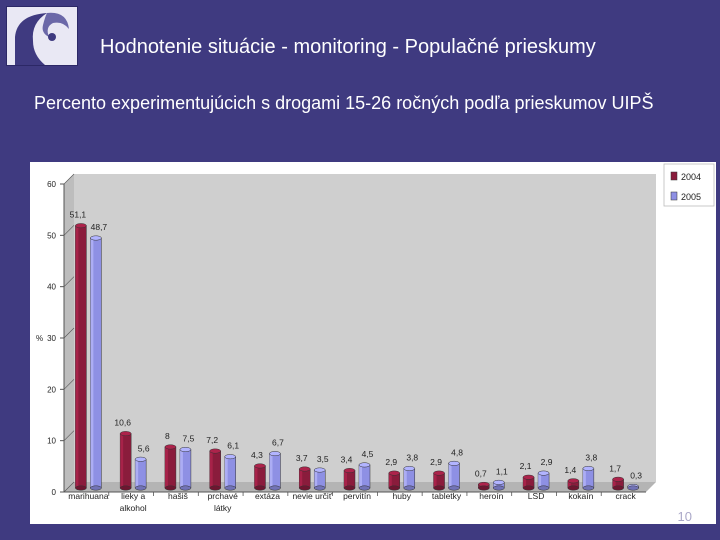 The width and height of the screenshot is (720, 540). I want to click on y-tick-label: 60, so click(51, 184).